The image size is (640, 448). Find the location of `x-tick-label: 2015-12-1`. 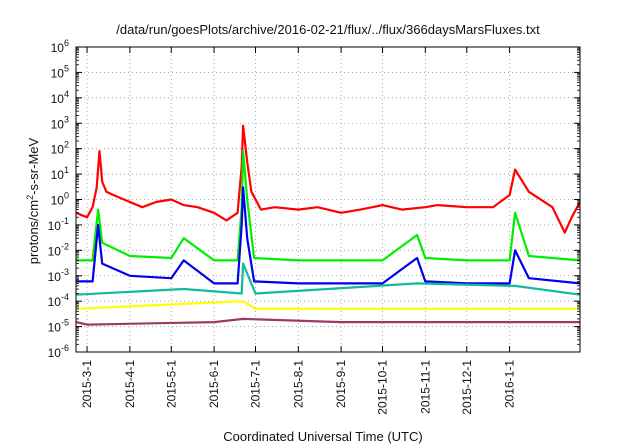

x-tick-label: 2015-12-1 is located at coordinates (467, 387).